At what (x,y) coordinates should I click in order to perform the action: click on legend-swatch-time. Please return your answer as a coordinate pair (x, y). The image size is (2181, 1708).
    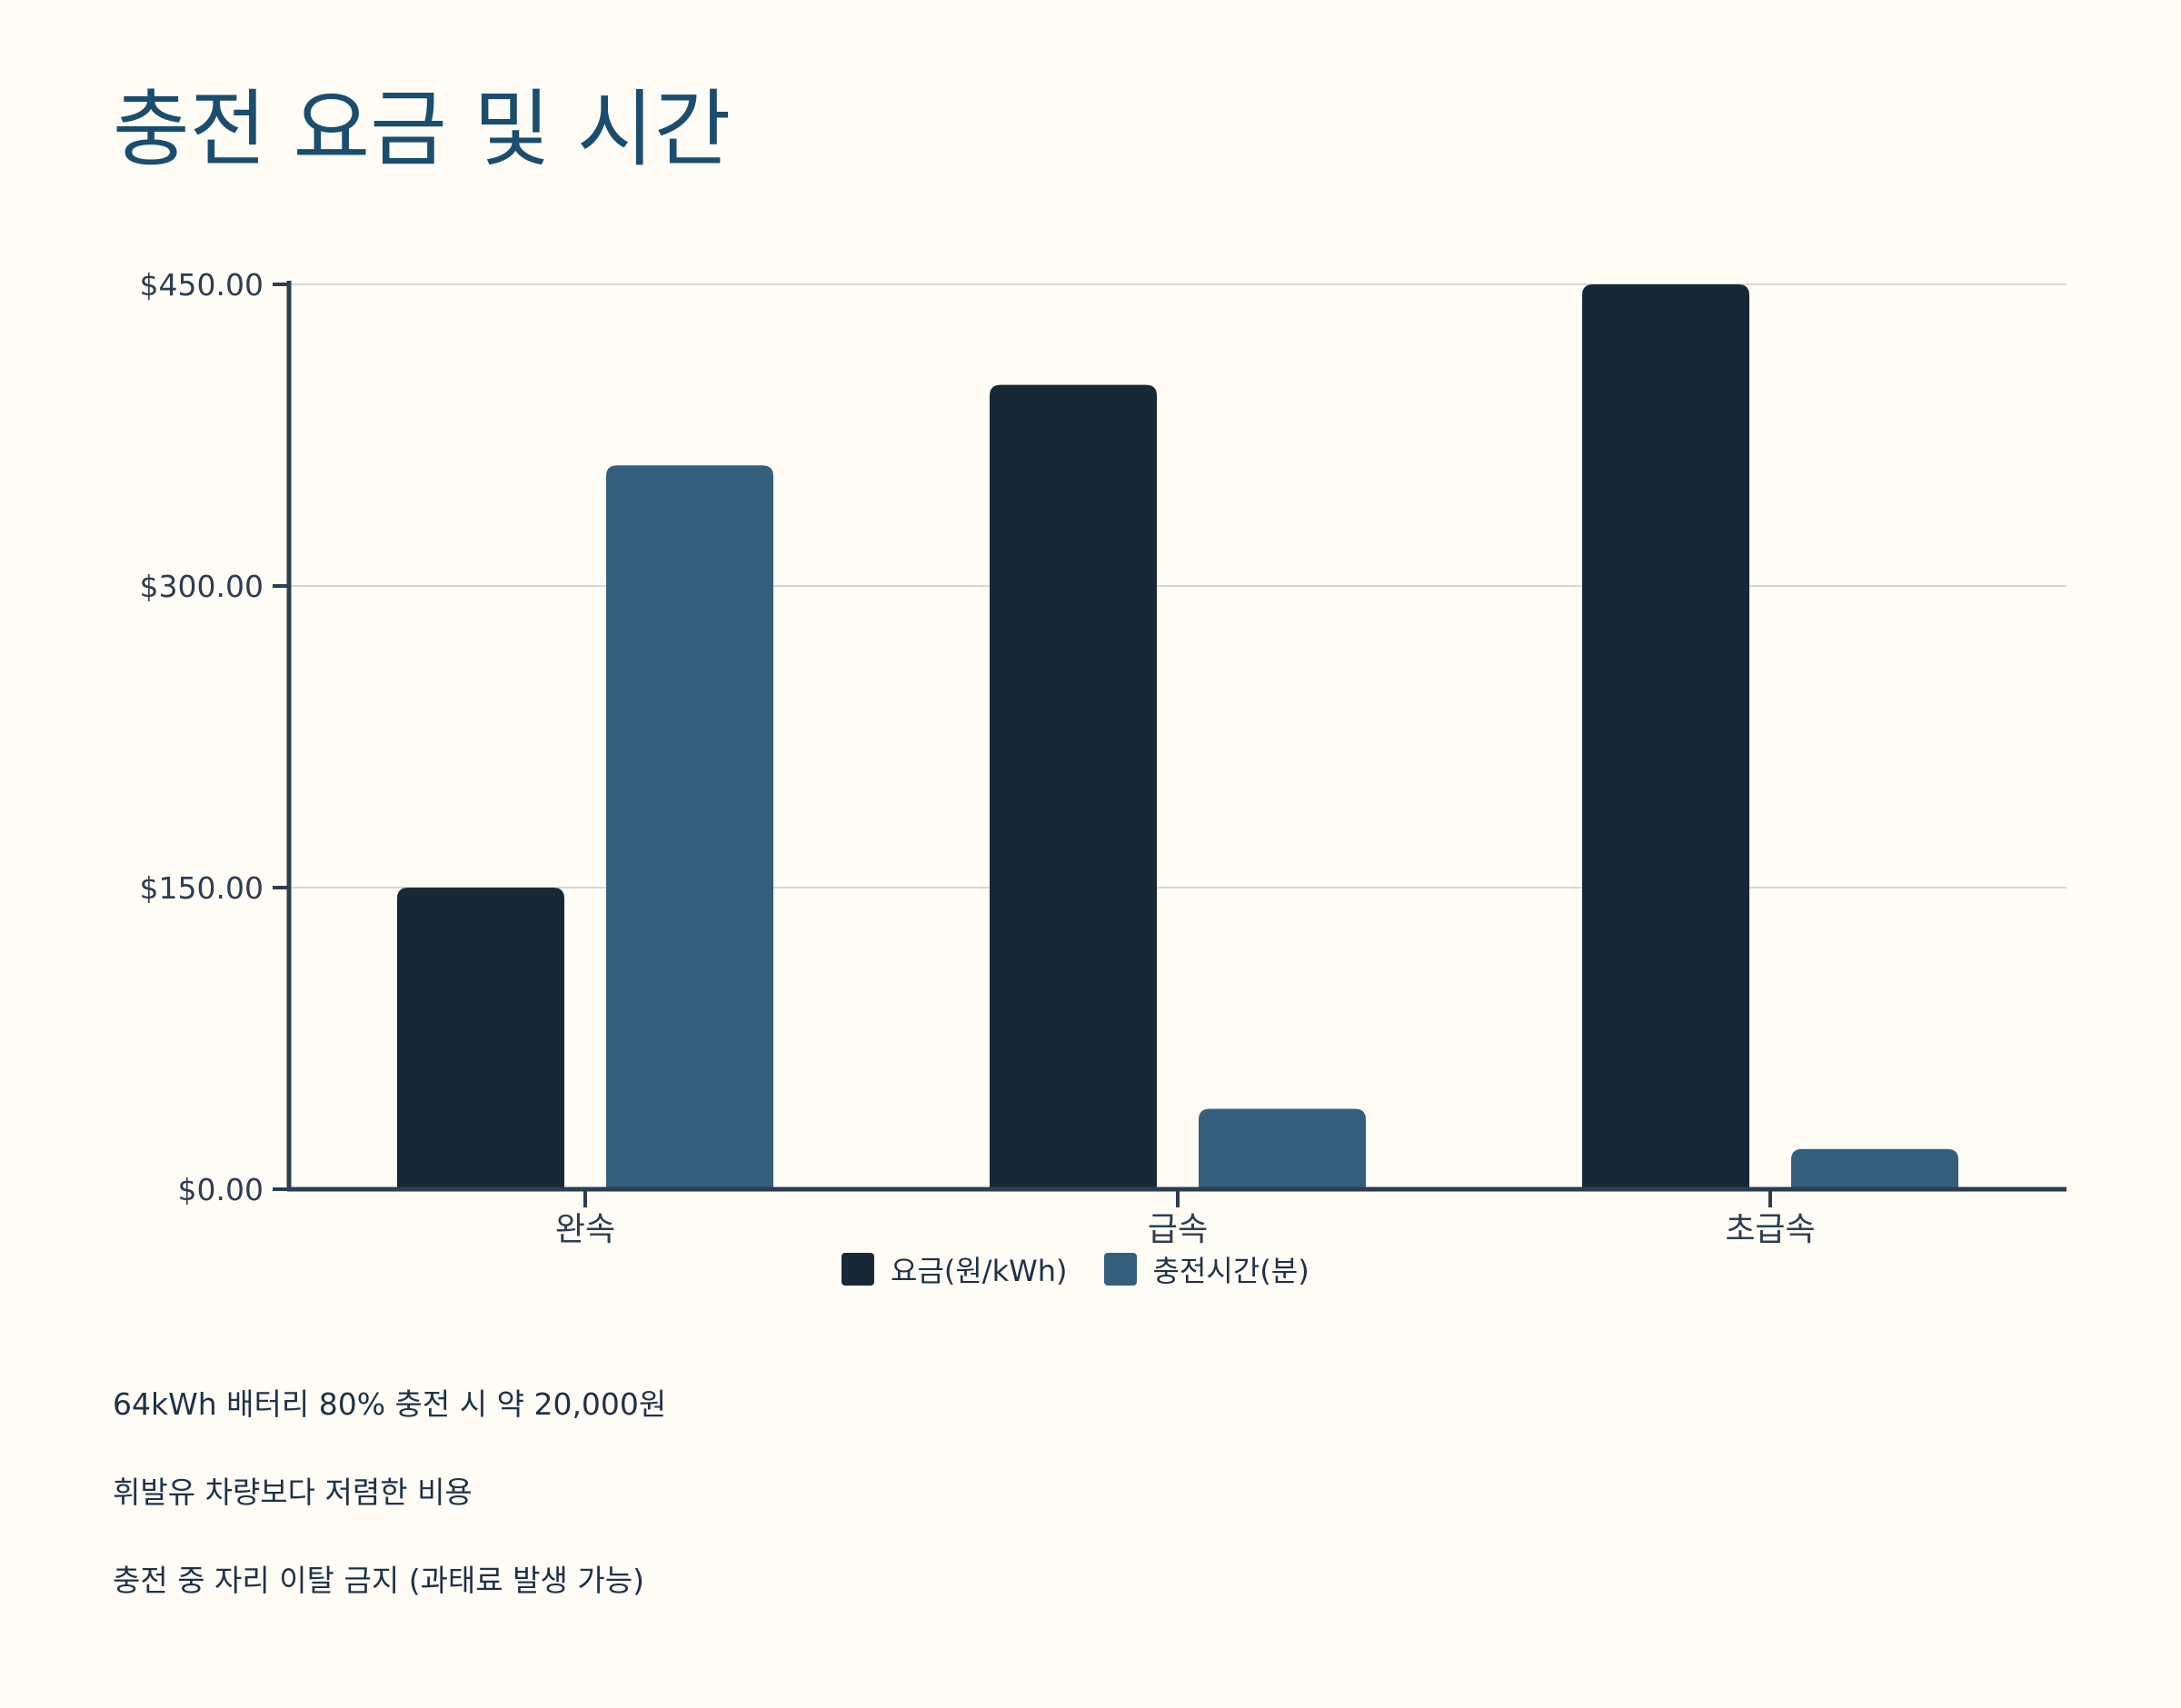
    Looking at the image, I should click on (1120, 1269).